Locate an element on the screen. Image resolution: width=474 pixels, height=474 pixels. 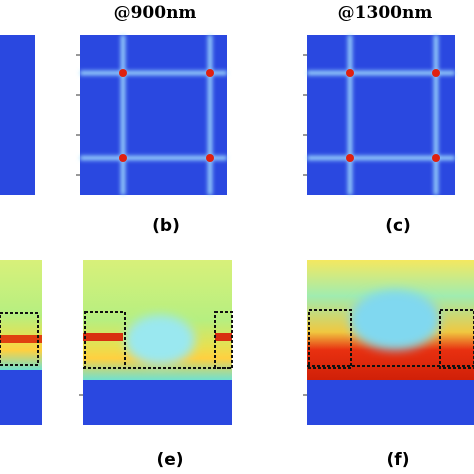
panel-b is located at coordinates (153, 115).